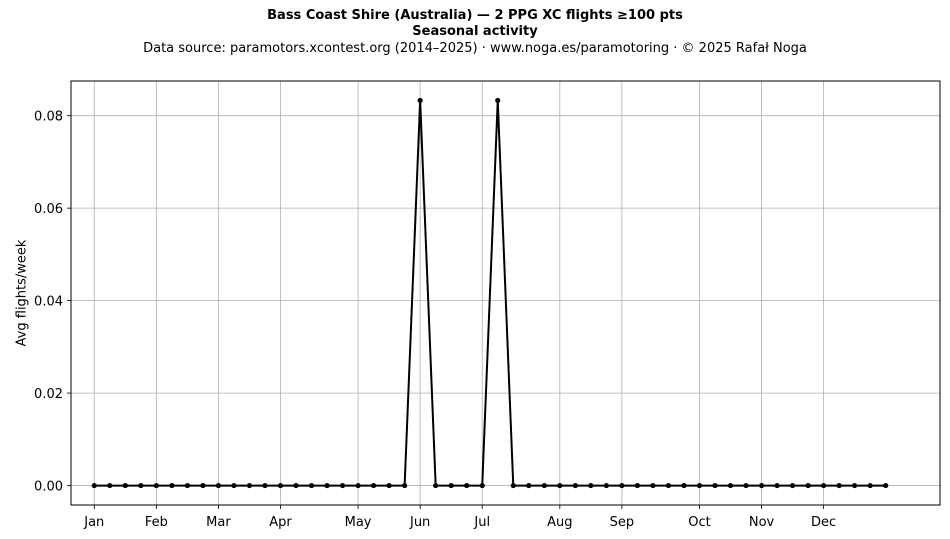  What do you see at coordinates (48, 394) in the screenshot?
I see `y-tick-label: 0.02` at bounding box center [48, 394].